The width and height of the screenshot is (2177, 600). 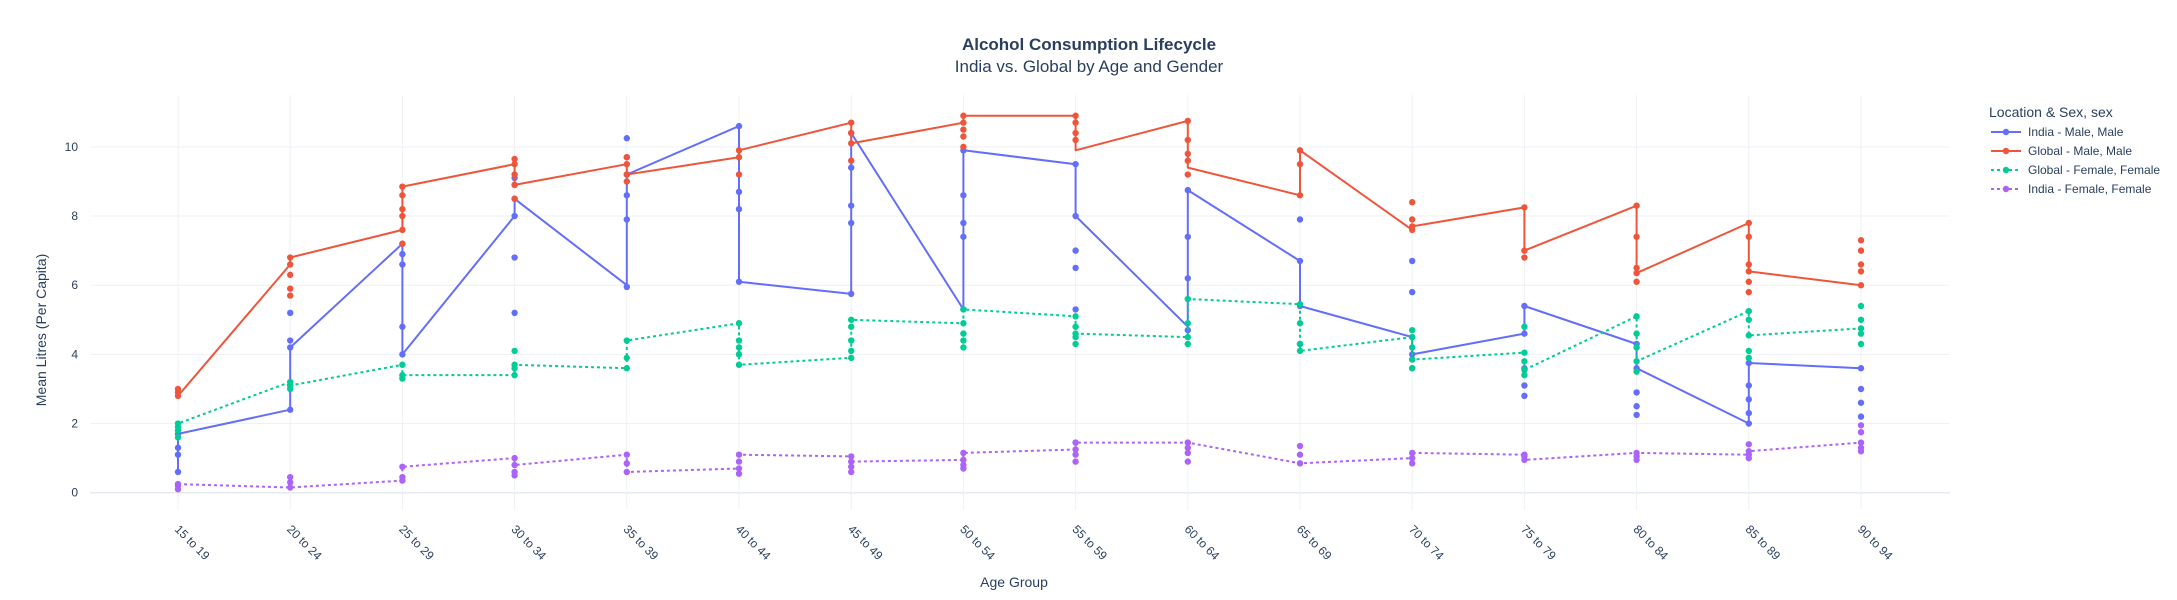 What do you see at coordinates (2080, 151) in the screenshot?
I see `legend-label: Global - Male, Male` at bounding box center [2080, 151].